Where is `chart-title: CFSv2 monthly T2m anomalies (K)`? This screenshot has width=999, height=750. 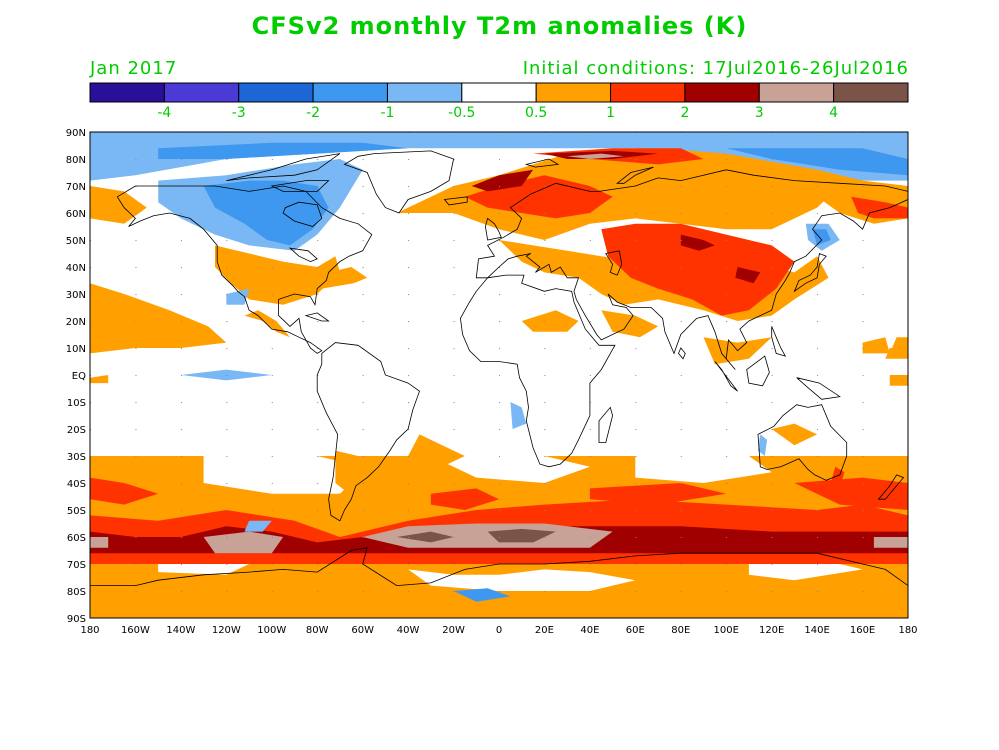 chart-title: CFSv2 monthly T2m anomalies (K) is located at coordinates (499, 26).